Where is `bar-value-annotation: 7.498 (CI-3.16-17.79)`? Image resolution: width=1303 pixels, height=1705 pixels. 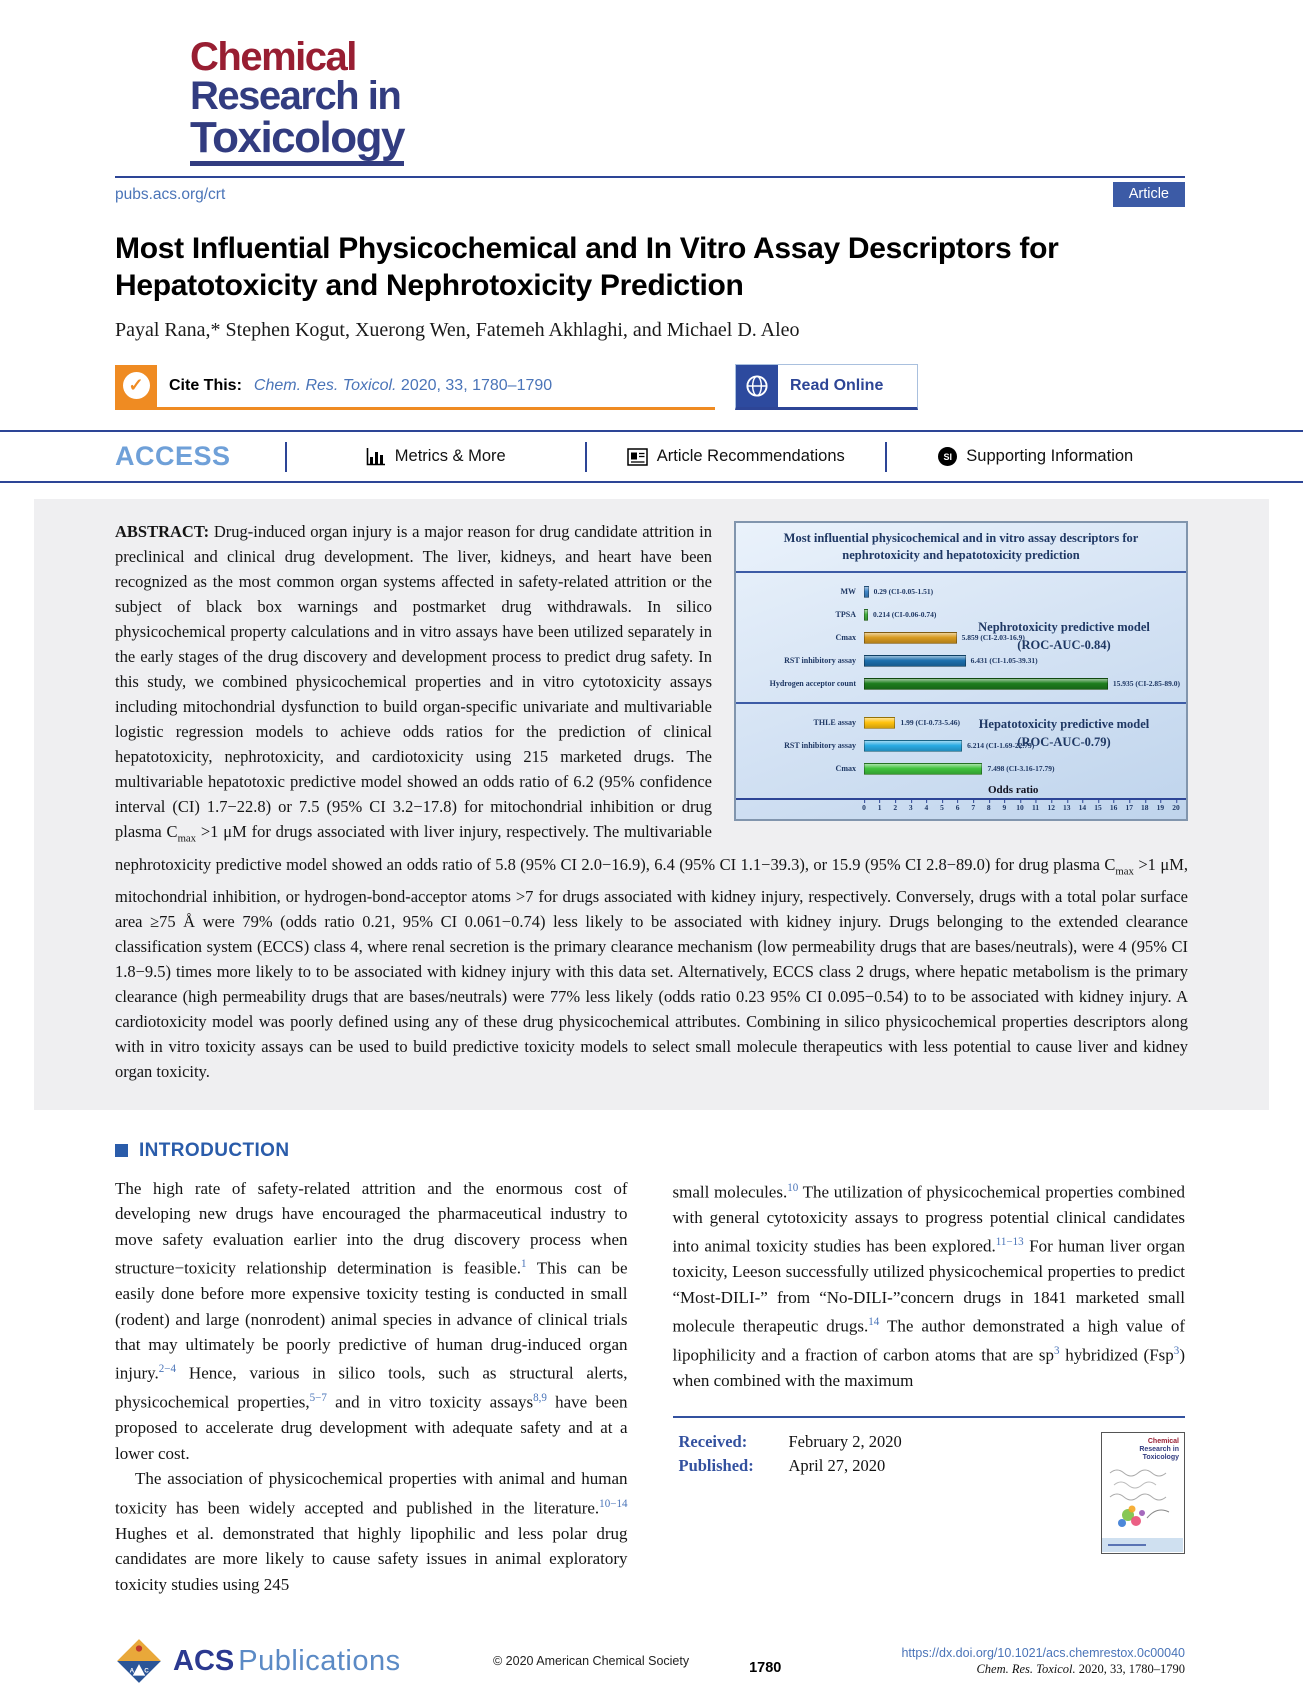
bar-value-annotation: 7.498 (CI-3.16-17.79) is located at coordinates (1021, 769).